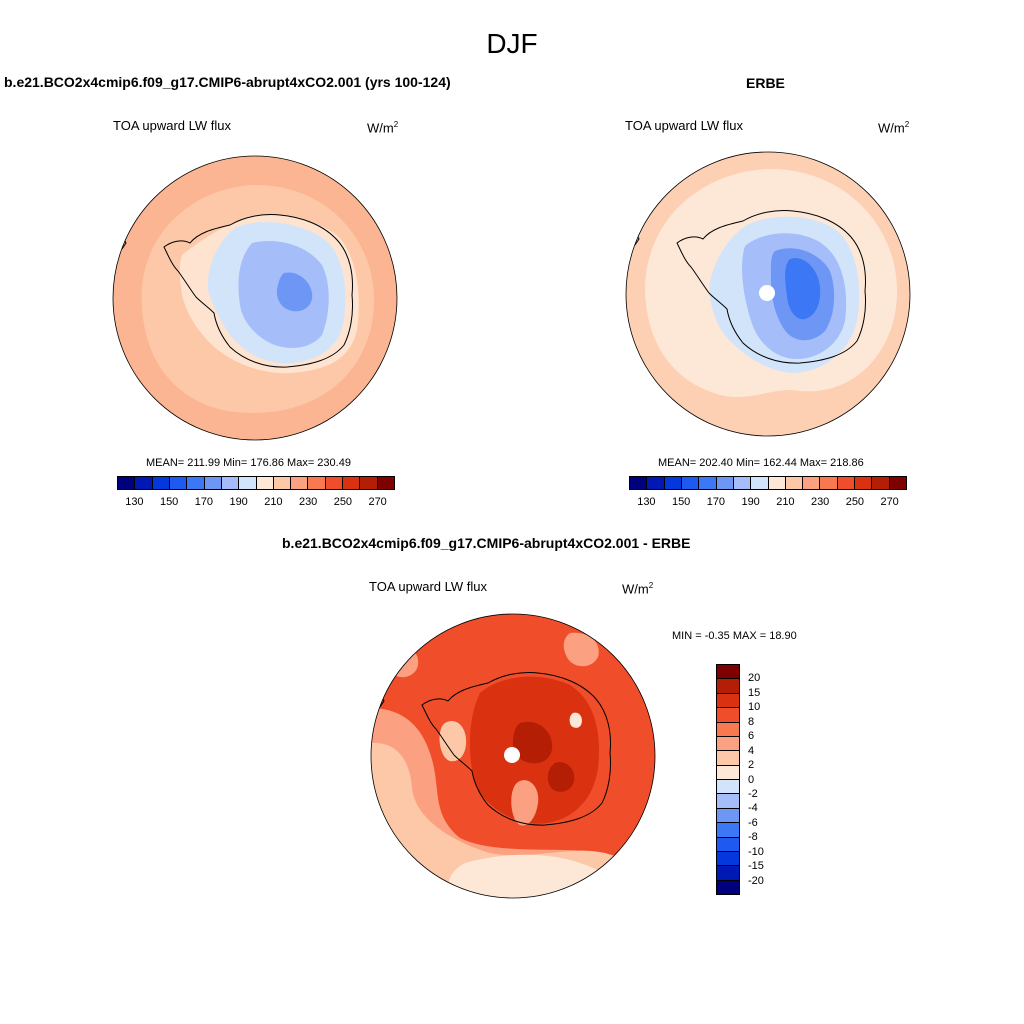 The image size is (1024, 1024). What do you see at coordinates (768, 294) in the screenshot?
I see `obs-polar-map` at bounding box center [768, 294].